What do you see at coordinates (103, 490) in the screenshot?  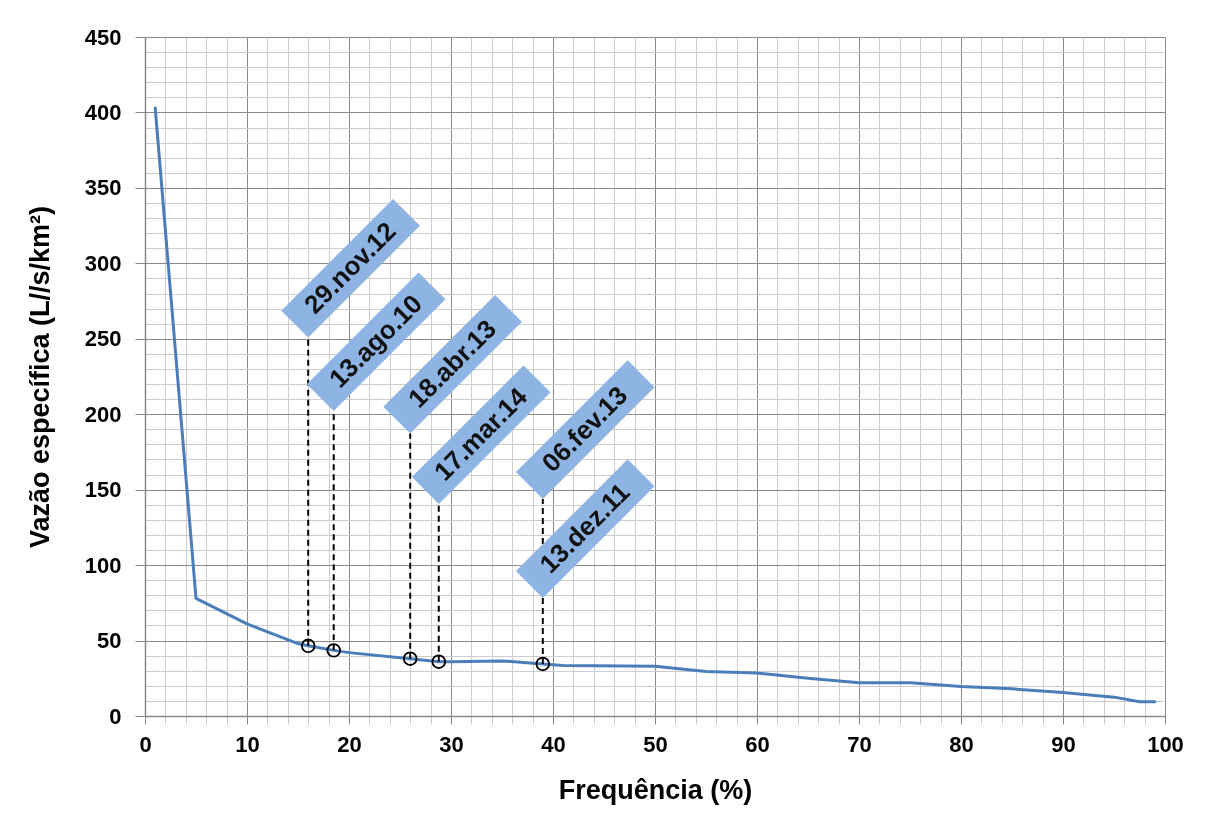 I see `y-tick-label: 150` at bounding box center [103, 490].